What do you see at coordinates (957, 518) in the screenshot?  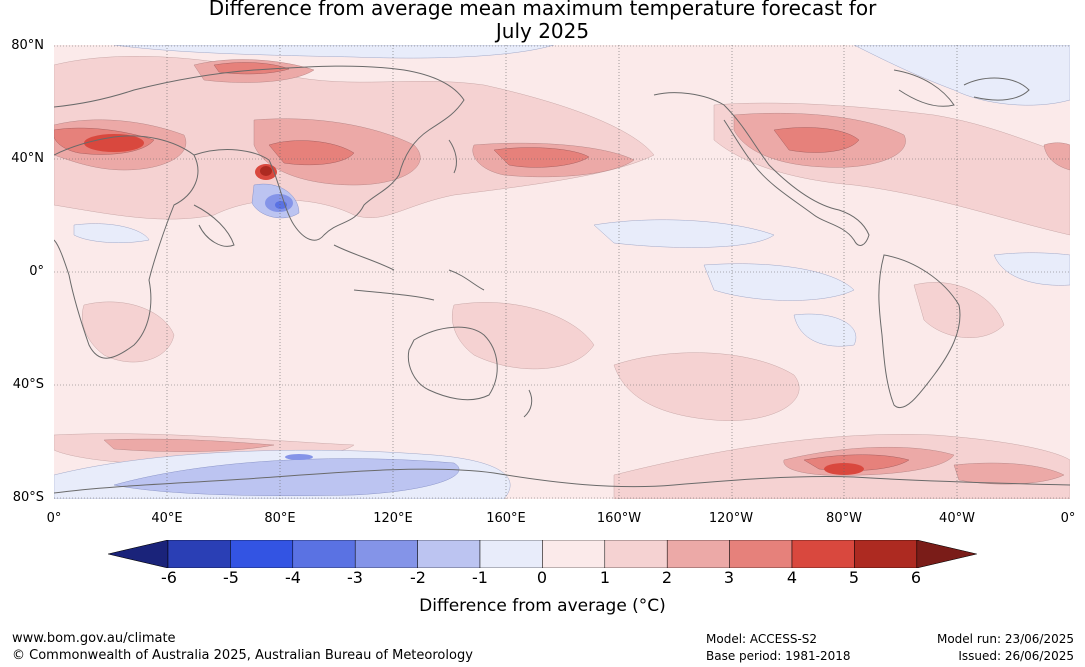 I see `lon-label-40w: 40°W` at bounding box center [957, 518].